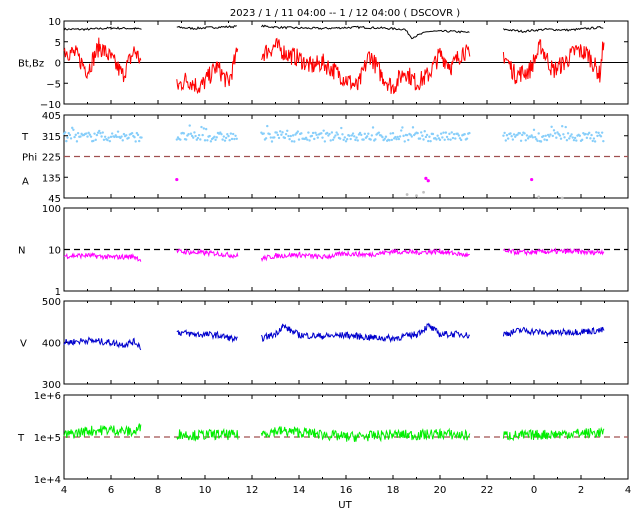 The width and height of the screenshot is (640, 512). I want to click on x-tick-label: 8, so click(158, 490).